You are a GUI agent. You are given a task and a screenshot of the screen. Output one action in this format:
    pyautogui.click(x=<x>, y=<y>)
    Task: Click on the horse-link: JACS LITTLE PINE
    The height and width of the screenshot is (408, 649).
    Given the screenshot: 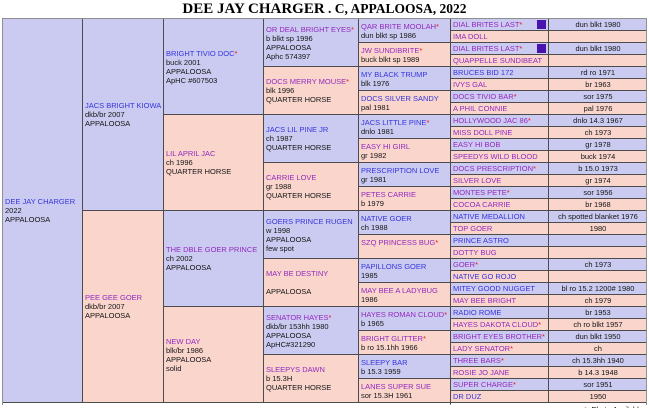 What is the action you would take?
    pyautogui.click(x=394, y=122)
    